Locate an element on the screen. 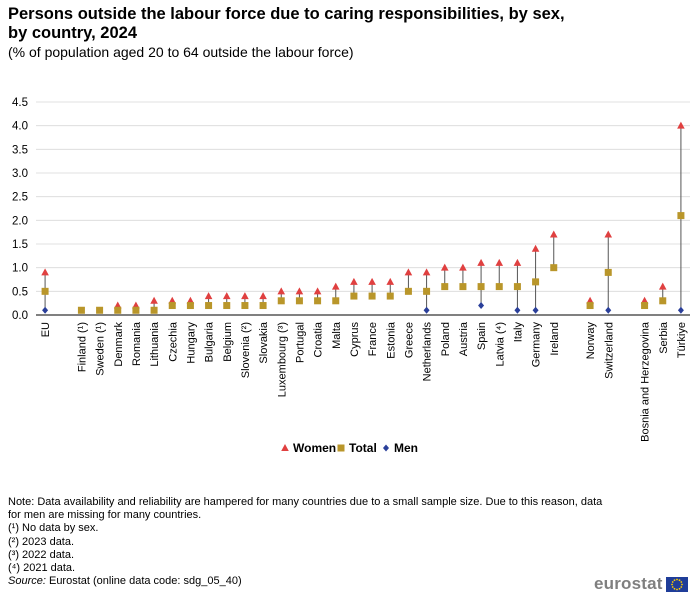  y-tick-label: 3.5 is located at coordinates (20, 150).